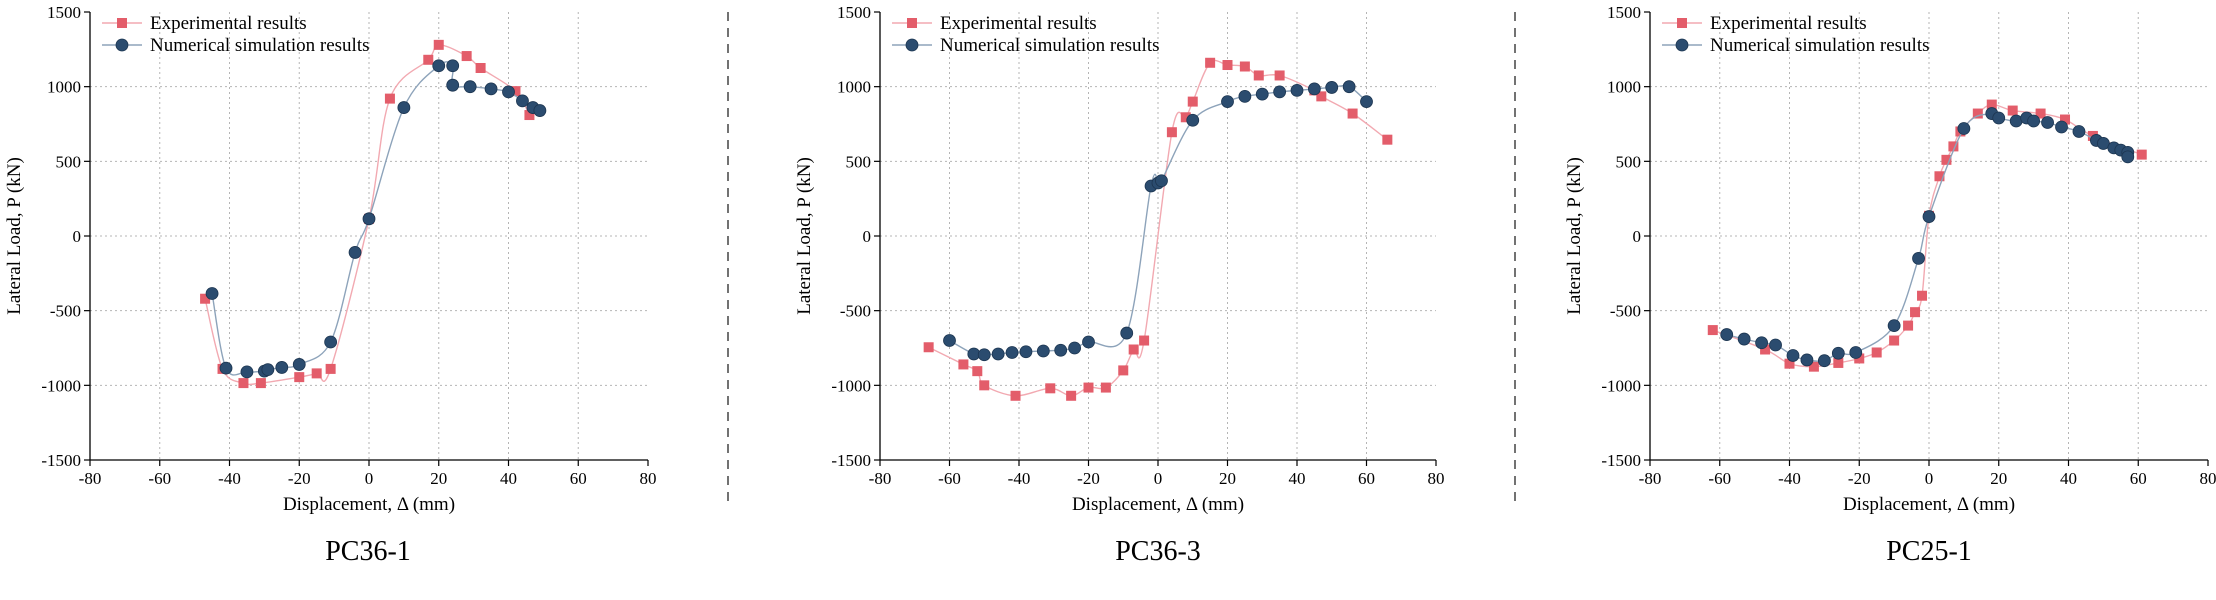 The image size is (2216, 600). Describe the element at coordinates (1929, 478) in the screenshot. I see `x-tick-label: 0` at that location.